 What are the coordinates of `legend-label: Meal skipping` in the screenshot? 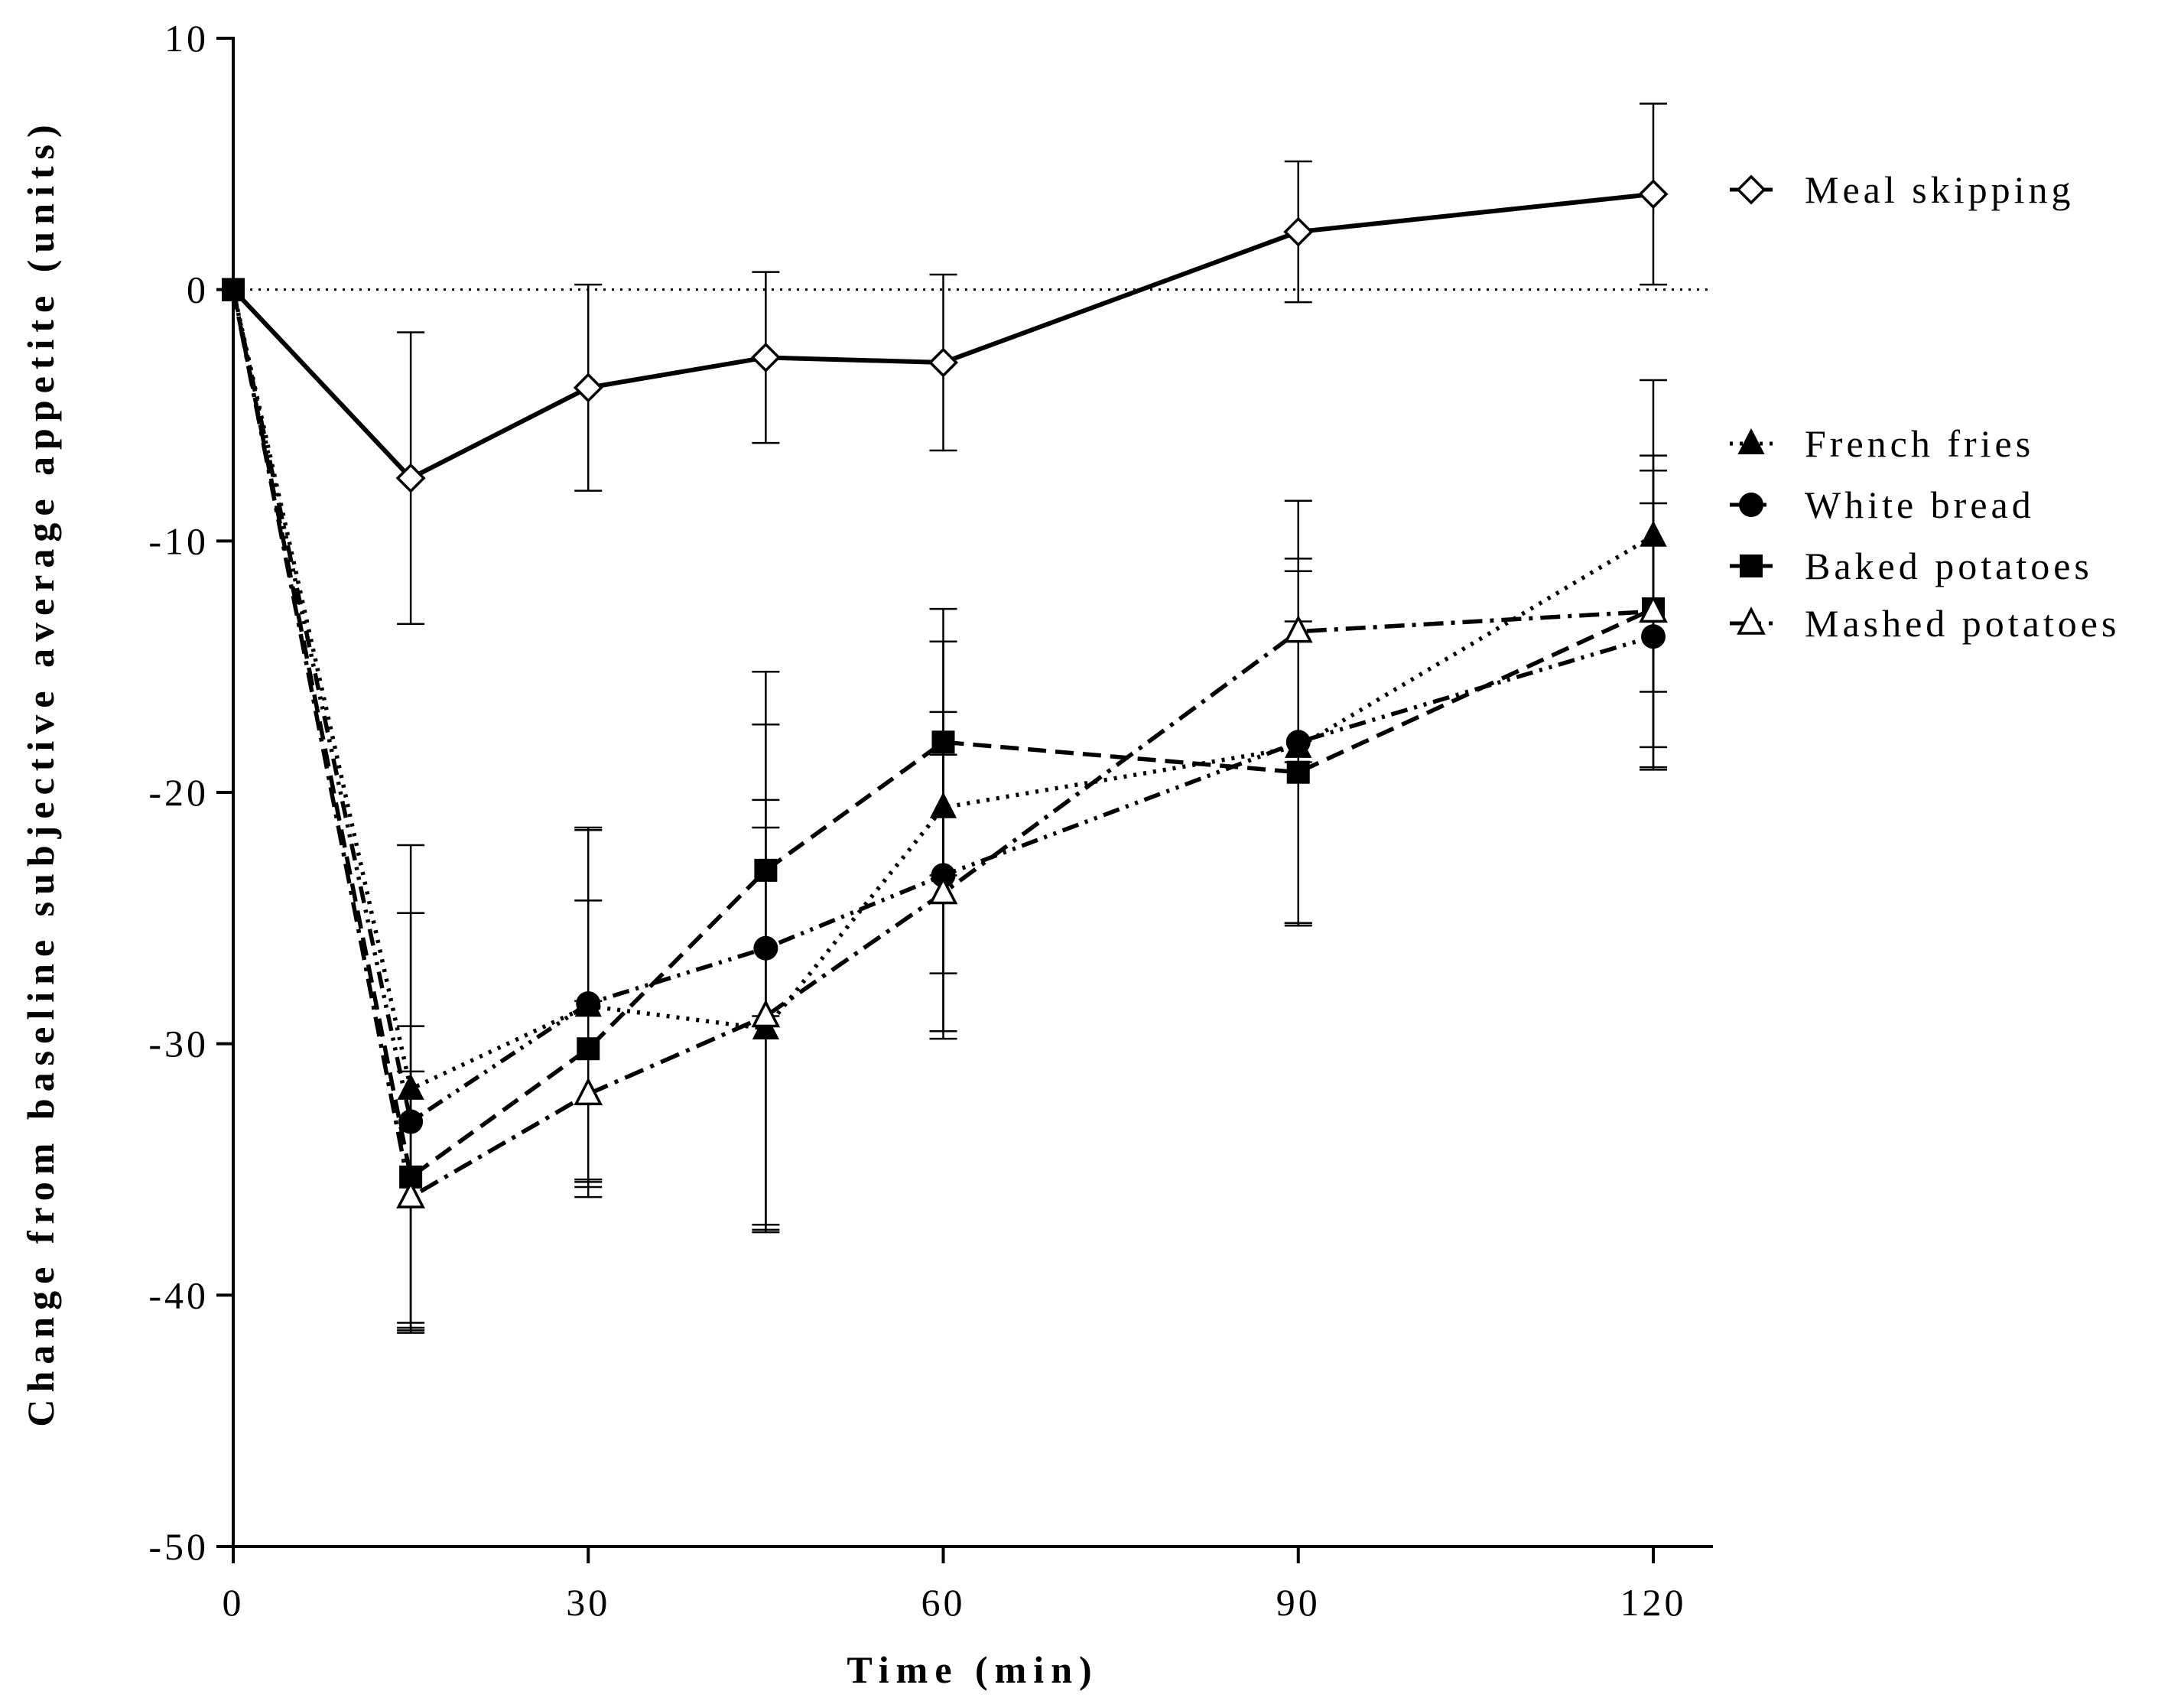 It's located at (1939, 189).